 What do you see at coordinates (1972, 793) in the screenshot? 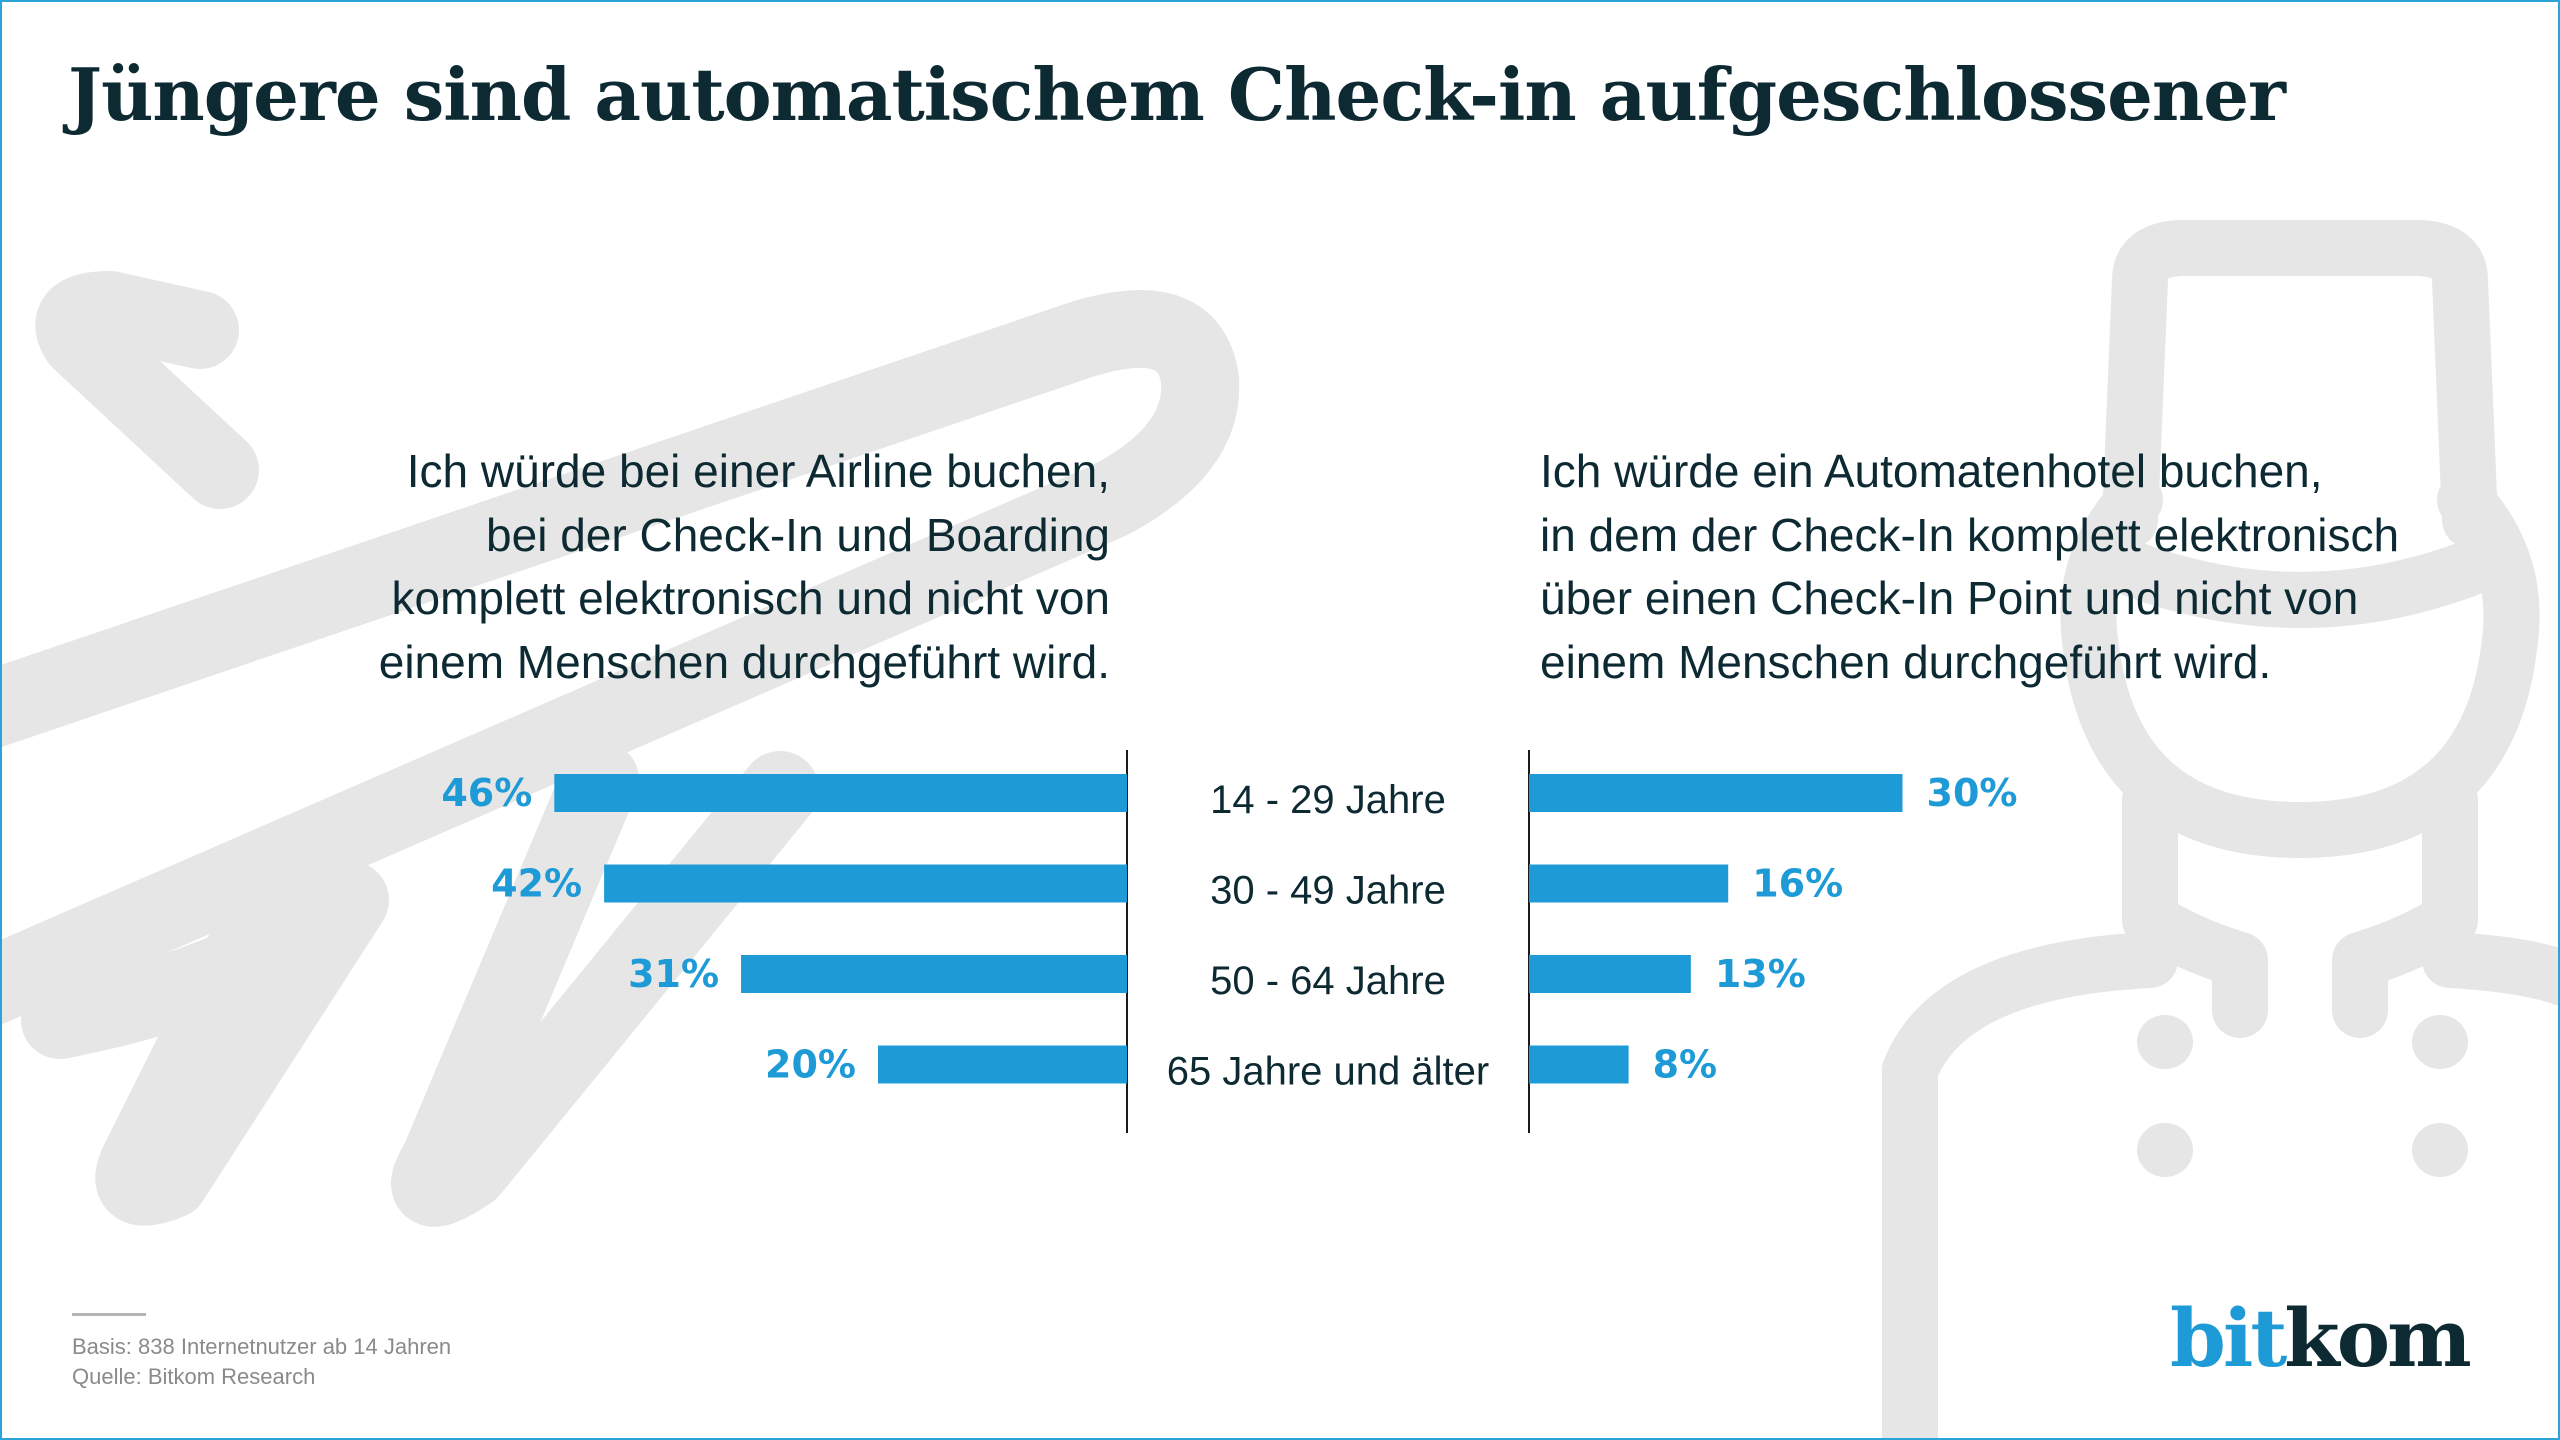
I see `right-value-label: 30%` at bounding box center [1972, 793].